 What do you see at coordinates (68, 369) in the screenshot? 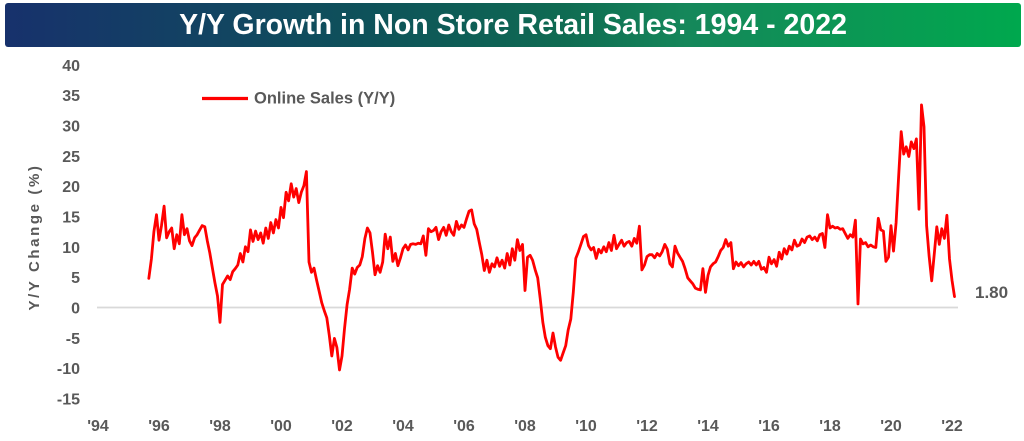
I see `svg-text: -10` at bounding box center [68, 369].